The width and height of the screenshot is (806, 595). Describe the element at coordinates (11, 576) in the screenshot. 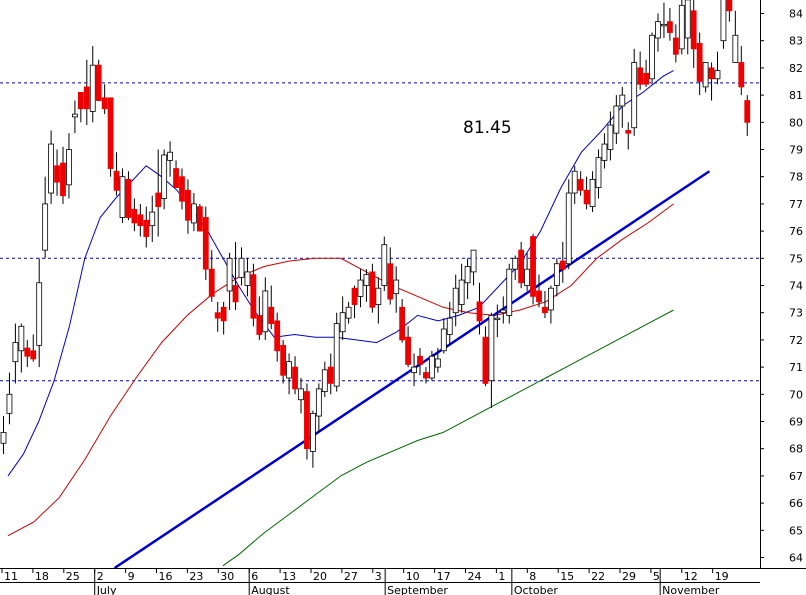

I see `x-tick-label: 11` at that location.